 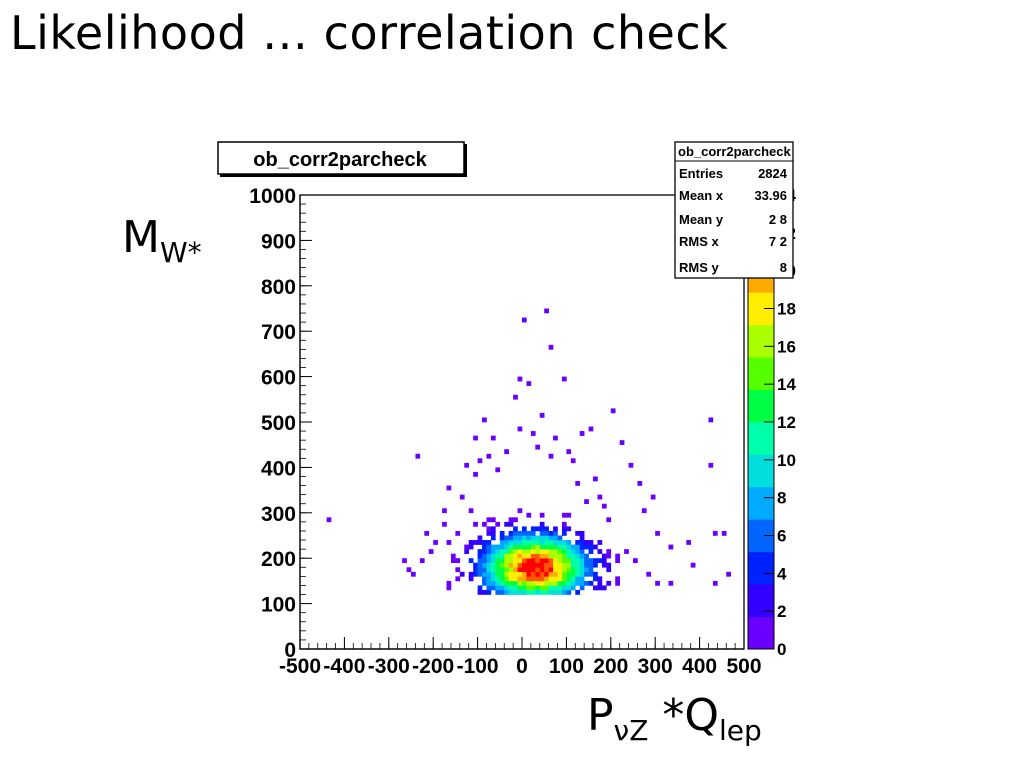 What do you see at coordinates (340, 160) in the screenshot?
I see `histogram-title: ob_corr2parcheck` at bounding box center [340, 160].